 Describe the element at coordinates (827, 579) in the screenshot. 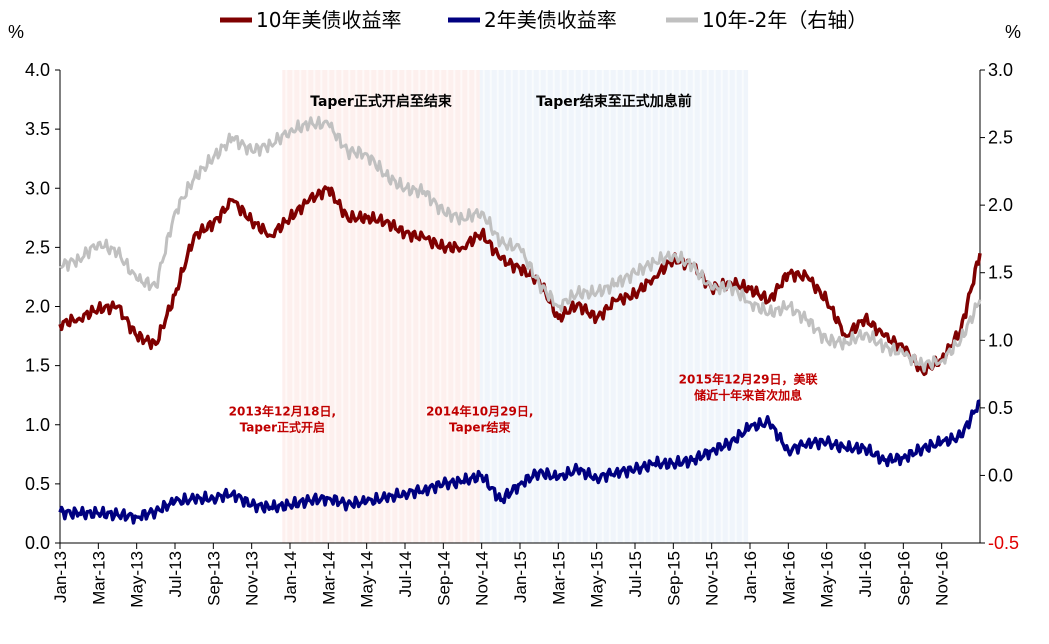

I see `x-tick-label: May-16` at that location.